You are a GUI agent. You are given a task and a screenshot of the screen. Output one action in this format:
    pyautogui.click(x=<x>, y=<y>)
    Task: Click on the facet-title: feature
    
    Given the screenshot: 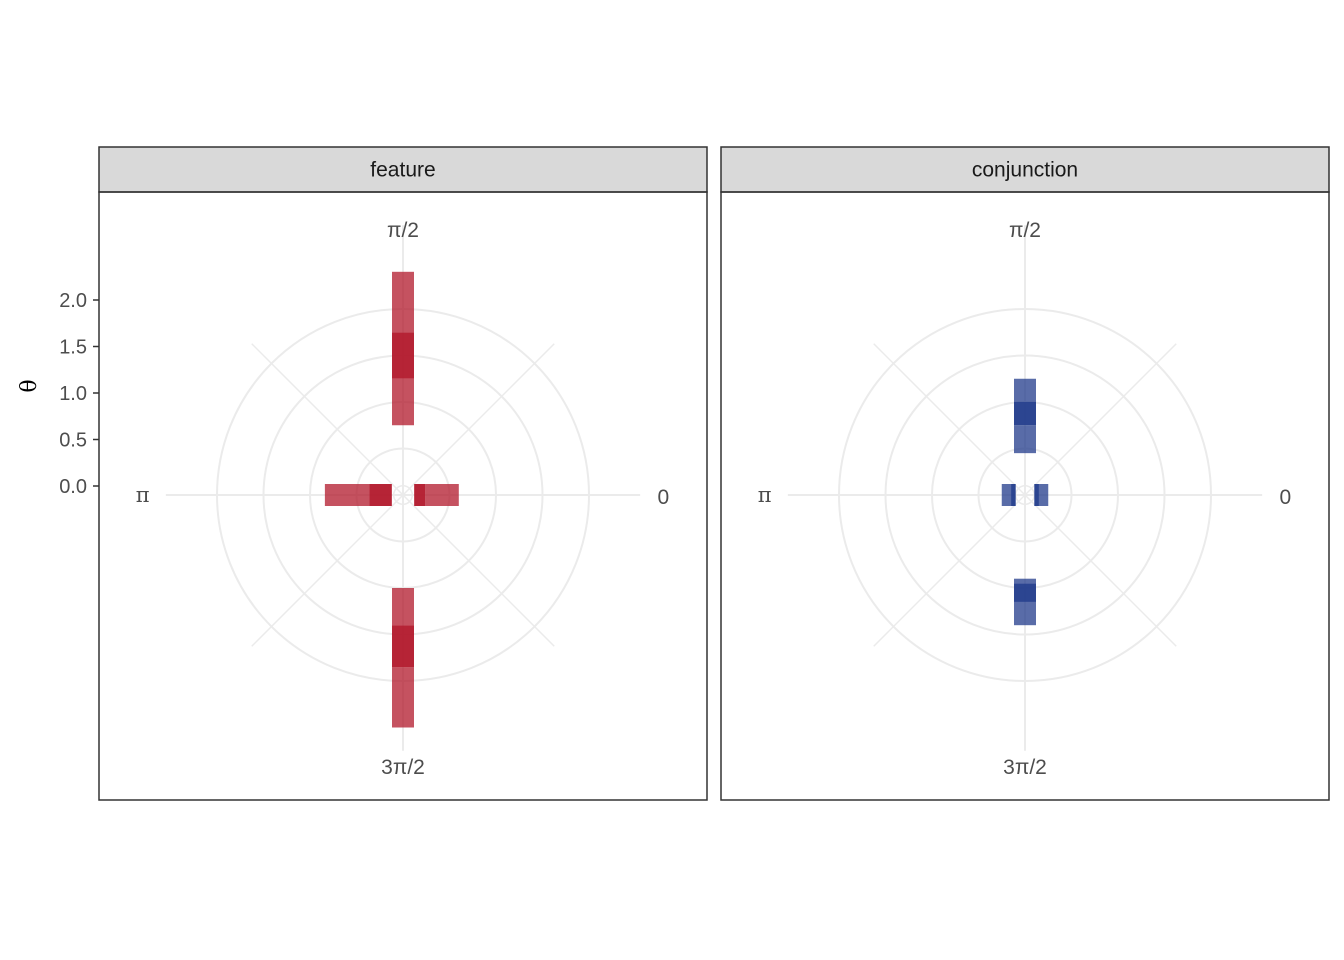 What is the action you would take?
    pyautogui.click(x=402, y=170)
    